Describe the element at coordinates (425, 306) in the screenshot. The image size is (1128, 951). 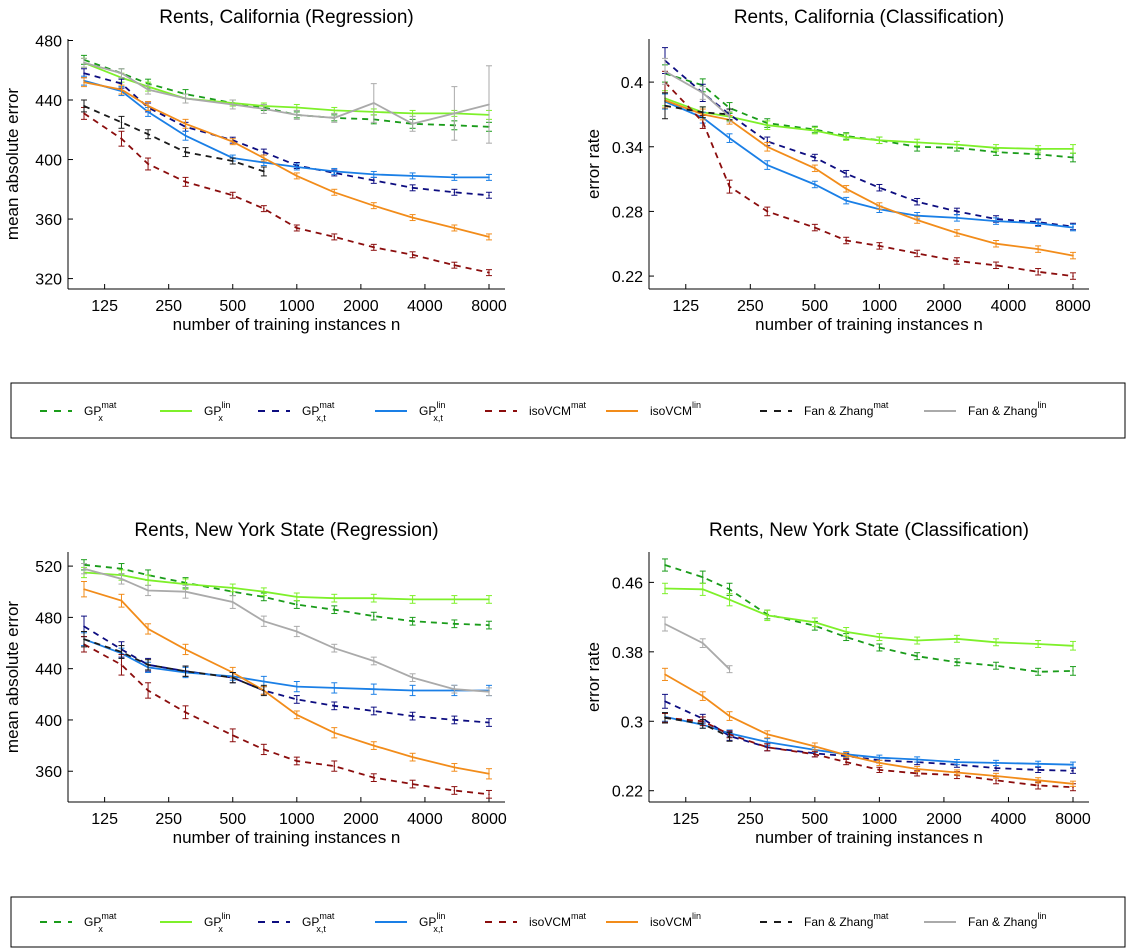
I see `x-tick-label: 4000` at that location.